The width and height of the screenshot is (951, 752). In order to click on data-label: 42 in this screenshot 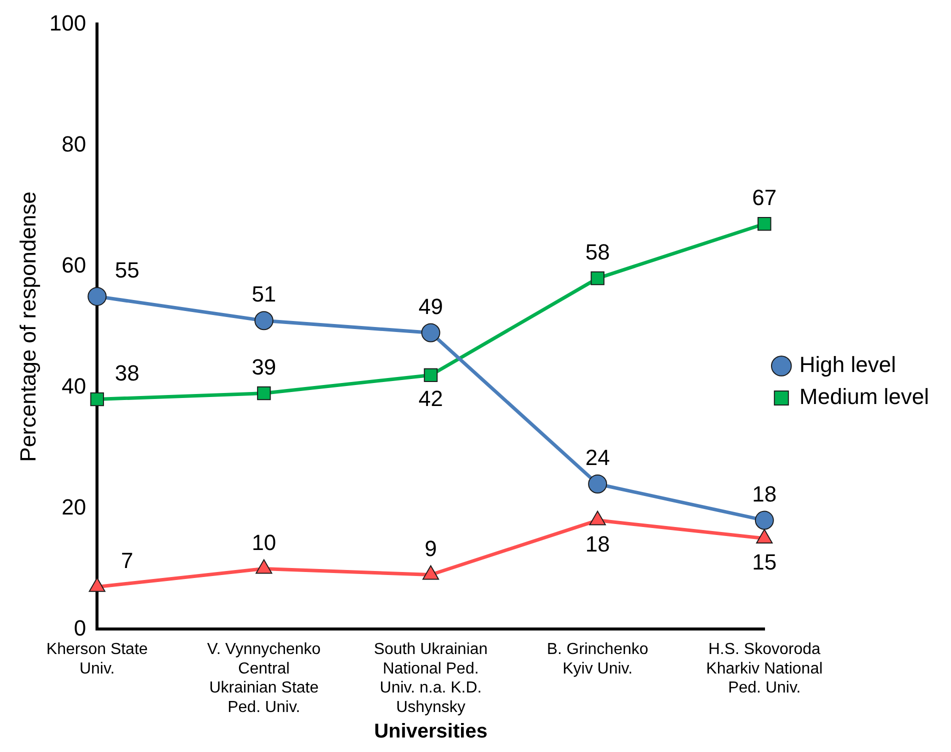, I will do `click(430, 399)`.